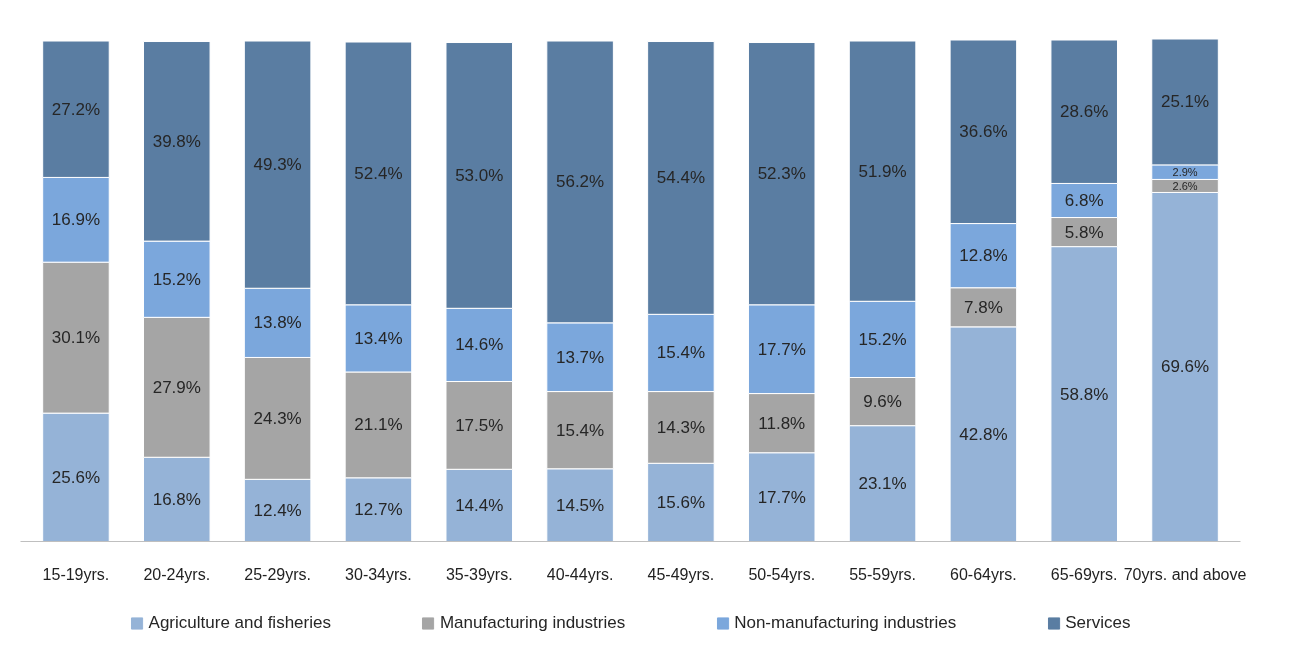 The image size is (1296, 671). I want to click on x-tick-label: 20-24yrs., so click(177, 574).